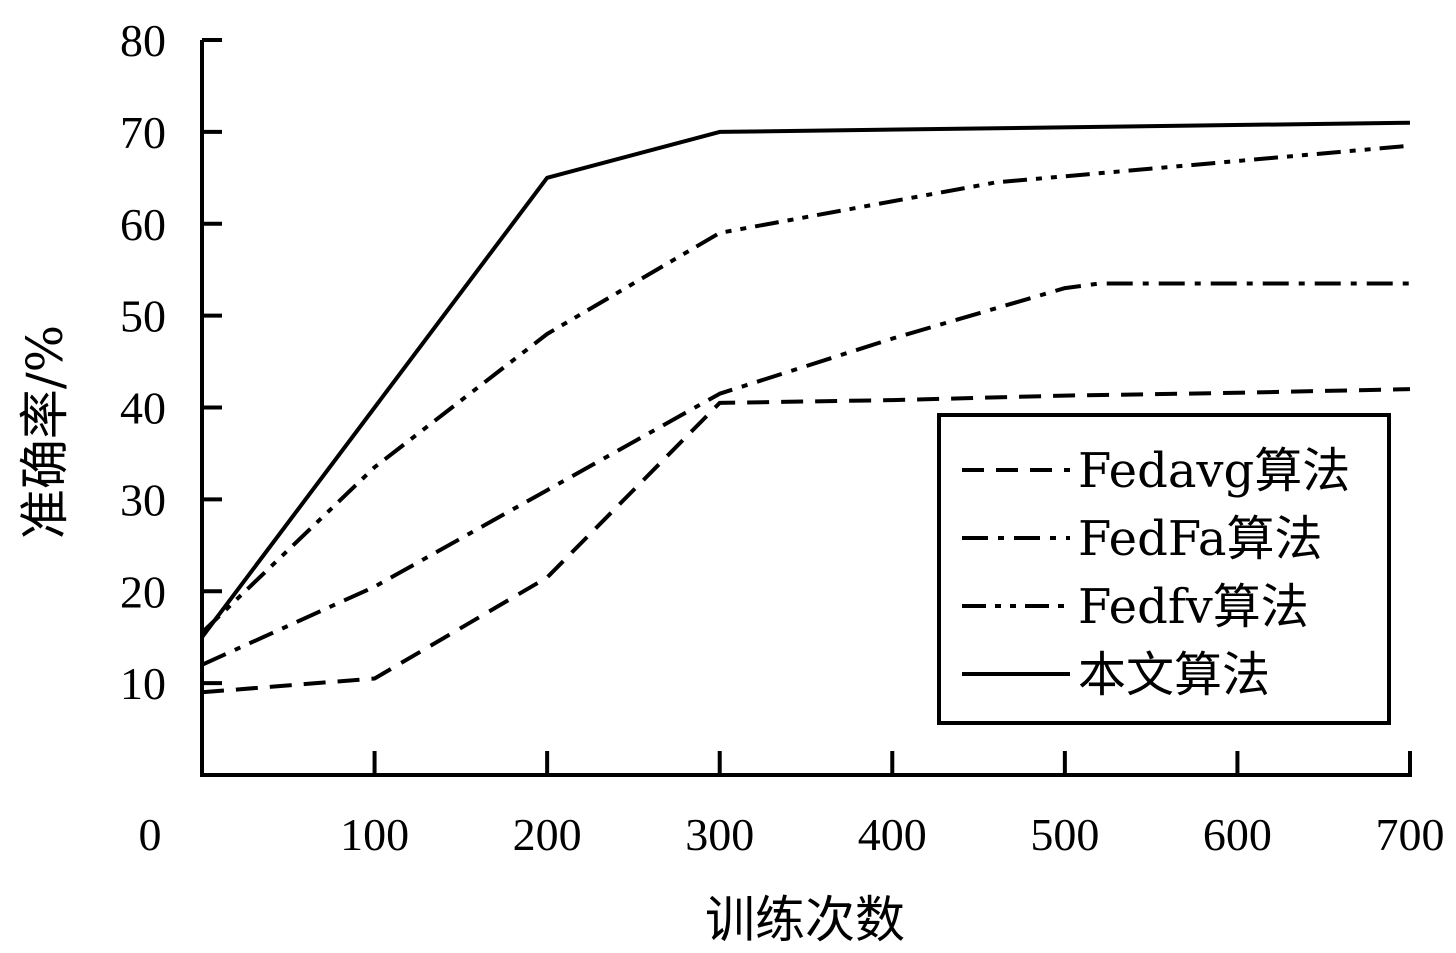 The height and width of the screenshot is (953, 1456). I want to click on x-tick-label: 400, so click(892, 834).